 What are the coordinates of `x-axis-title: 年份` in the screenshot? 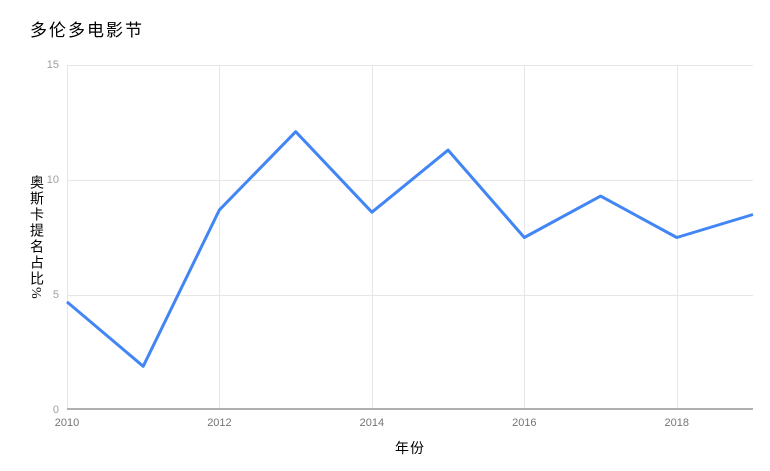 It's located at (410, 449).